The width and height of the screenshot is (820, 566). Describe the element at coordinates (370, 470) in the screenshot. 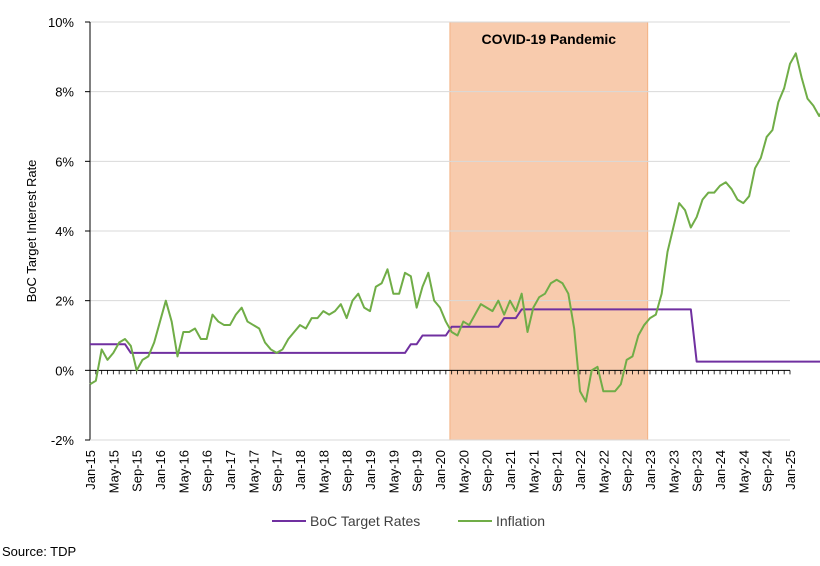

I see `x-tick-label: Jan-19` at that location.